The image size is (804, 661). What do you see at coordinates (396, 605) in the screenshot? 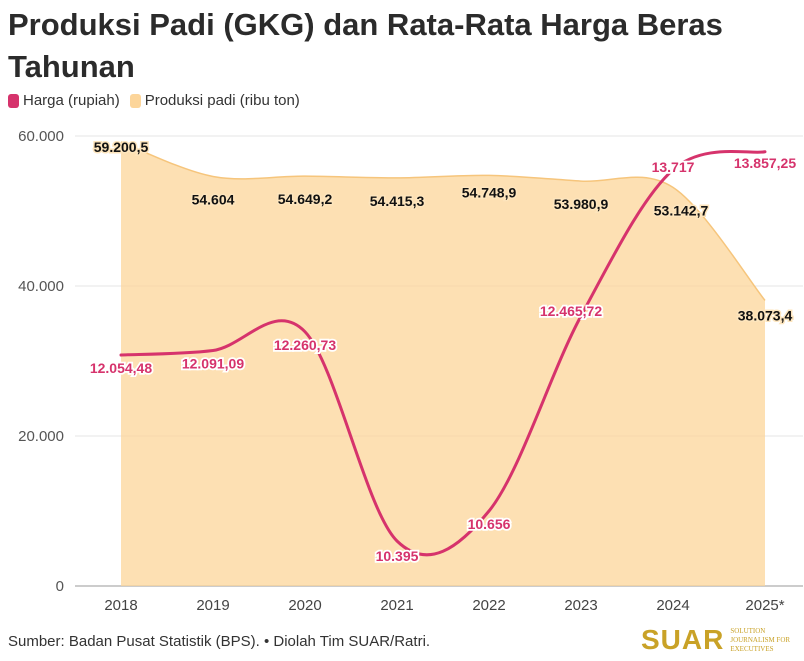
I see `x-tick-label: 2021` at bounding box center [396, 605].